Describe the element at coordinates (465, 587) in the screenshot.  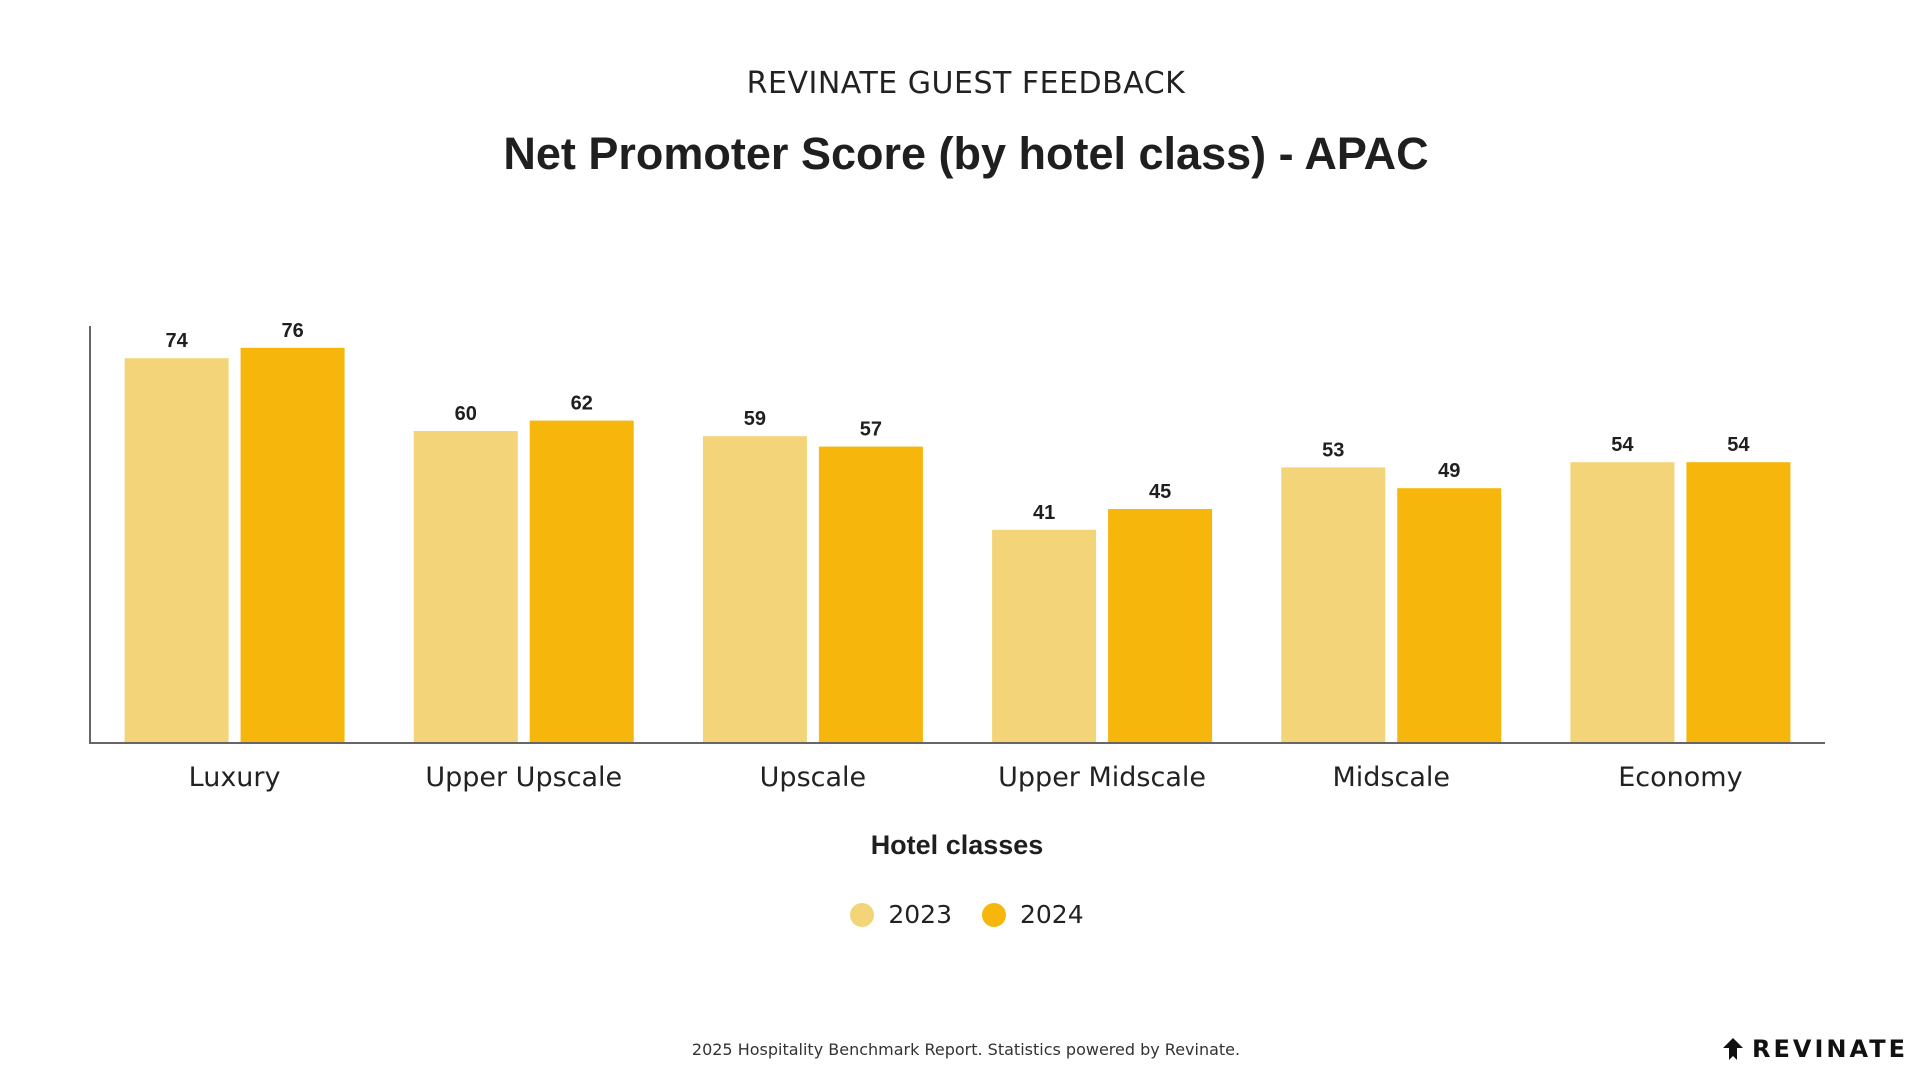
I see `bar-upper-upscale-2023` at that location.